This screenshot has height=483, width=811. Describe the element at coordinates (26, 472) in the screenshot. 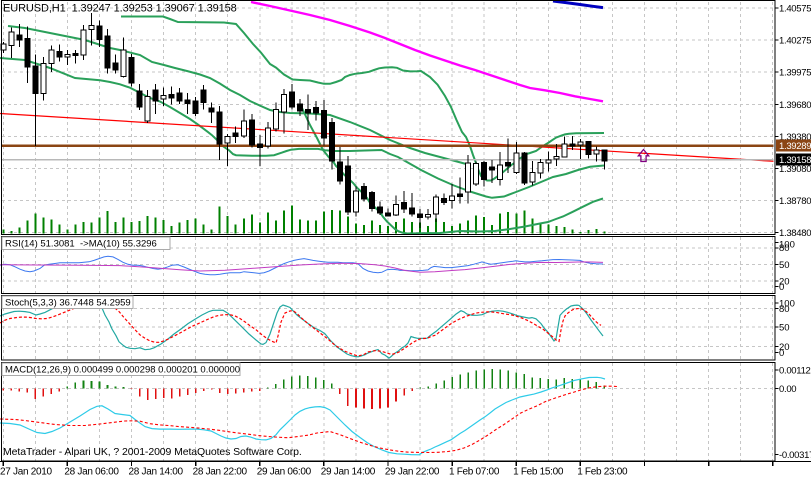

I see `svg-text: 27 Jan 2010` at that location.